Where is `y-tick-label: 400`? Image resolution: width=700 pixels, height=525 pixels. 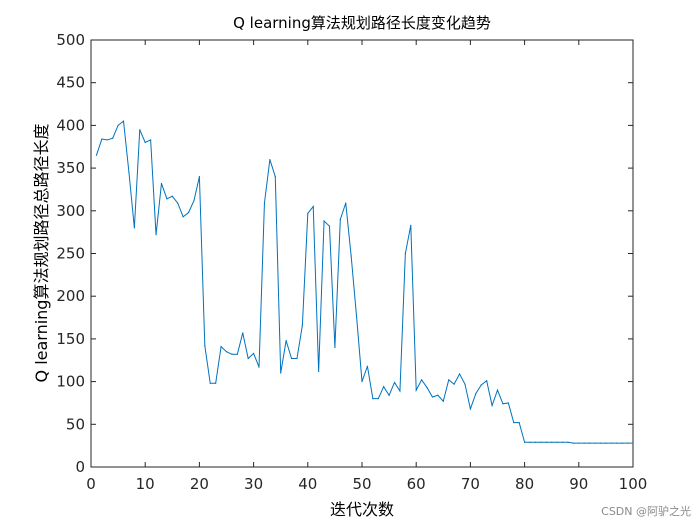 y-tick-label: 400 is located at coordinates (70, 125).